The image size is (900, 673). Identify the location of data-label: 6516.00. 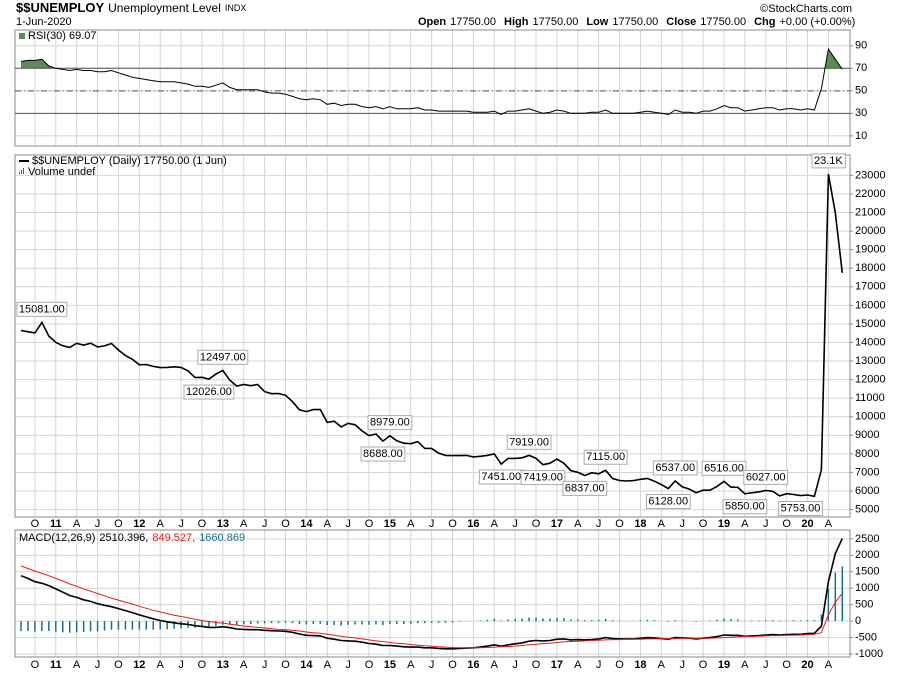
(724, 468).